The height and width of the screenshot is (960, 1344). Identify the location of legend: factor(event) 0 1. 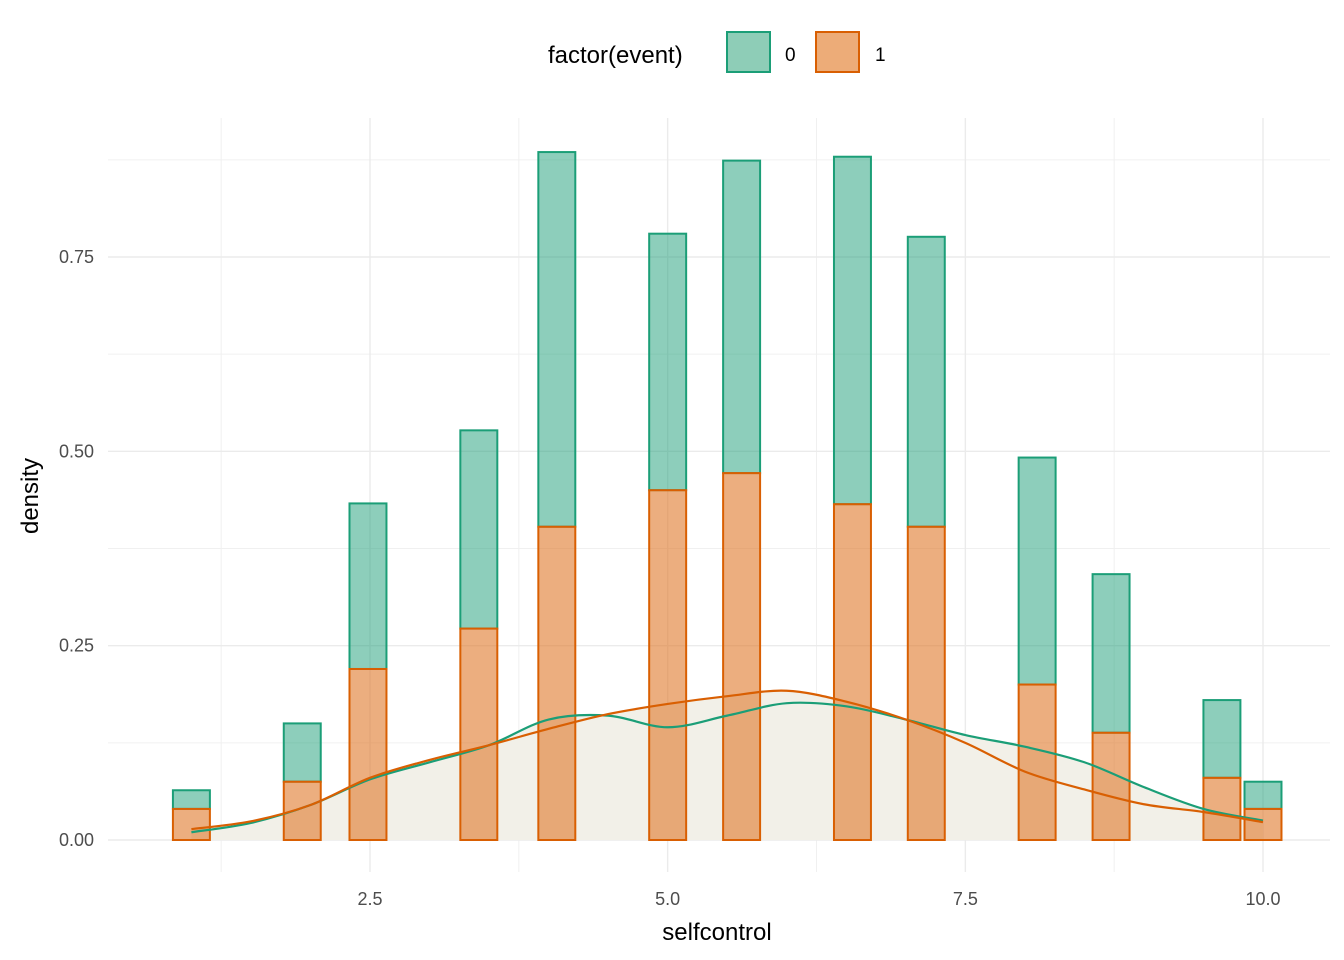
(717, 52).